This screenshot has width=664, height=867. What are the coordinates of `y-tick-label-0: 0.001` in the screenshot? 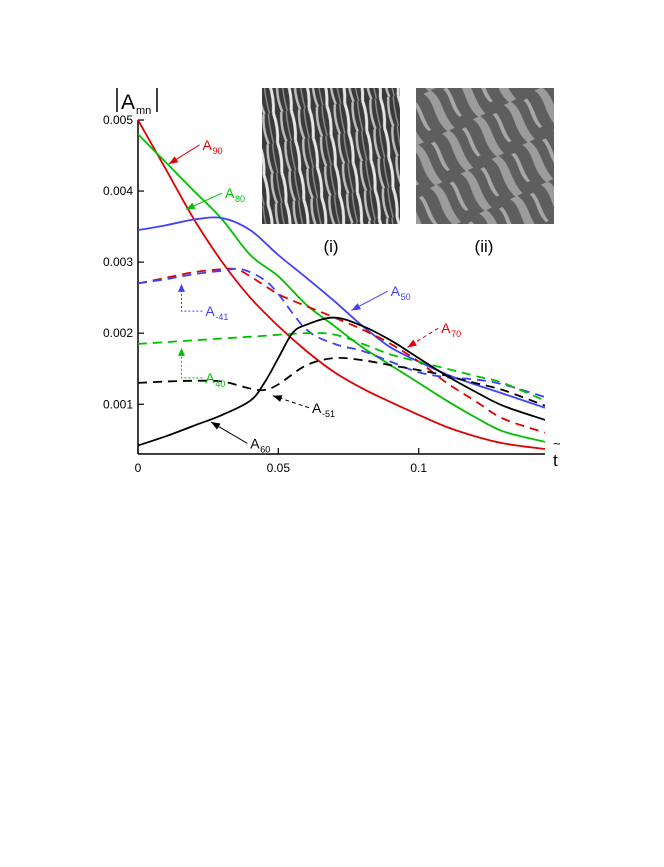 It's located at (118, 404).